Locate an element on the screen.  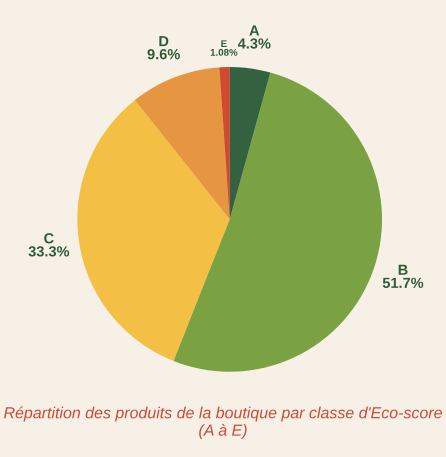
slice-label: C is located at coordinates (49, 238).